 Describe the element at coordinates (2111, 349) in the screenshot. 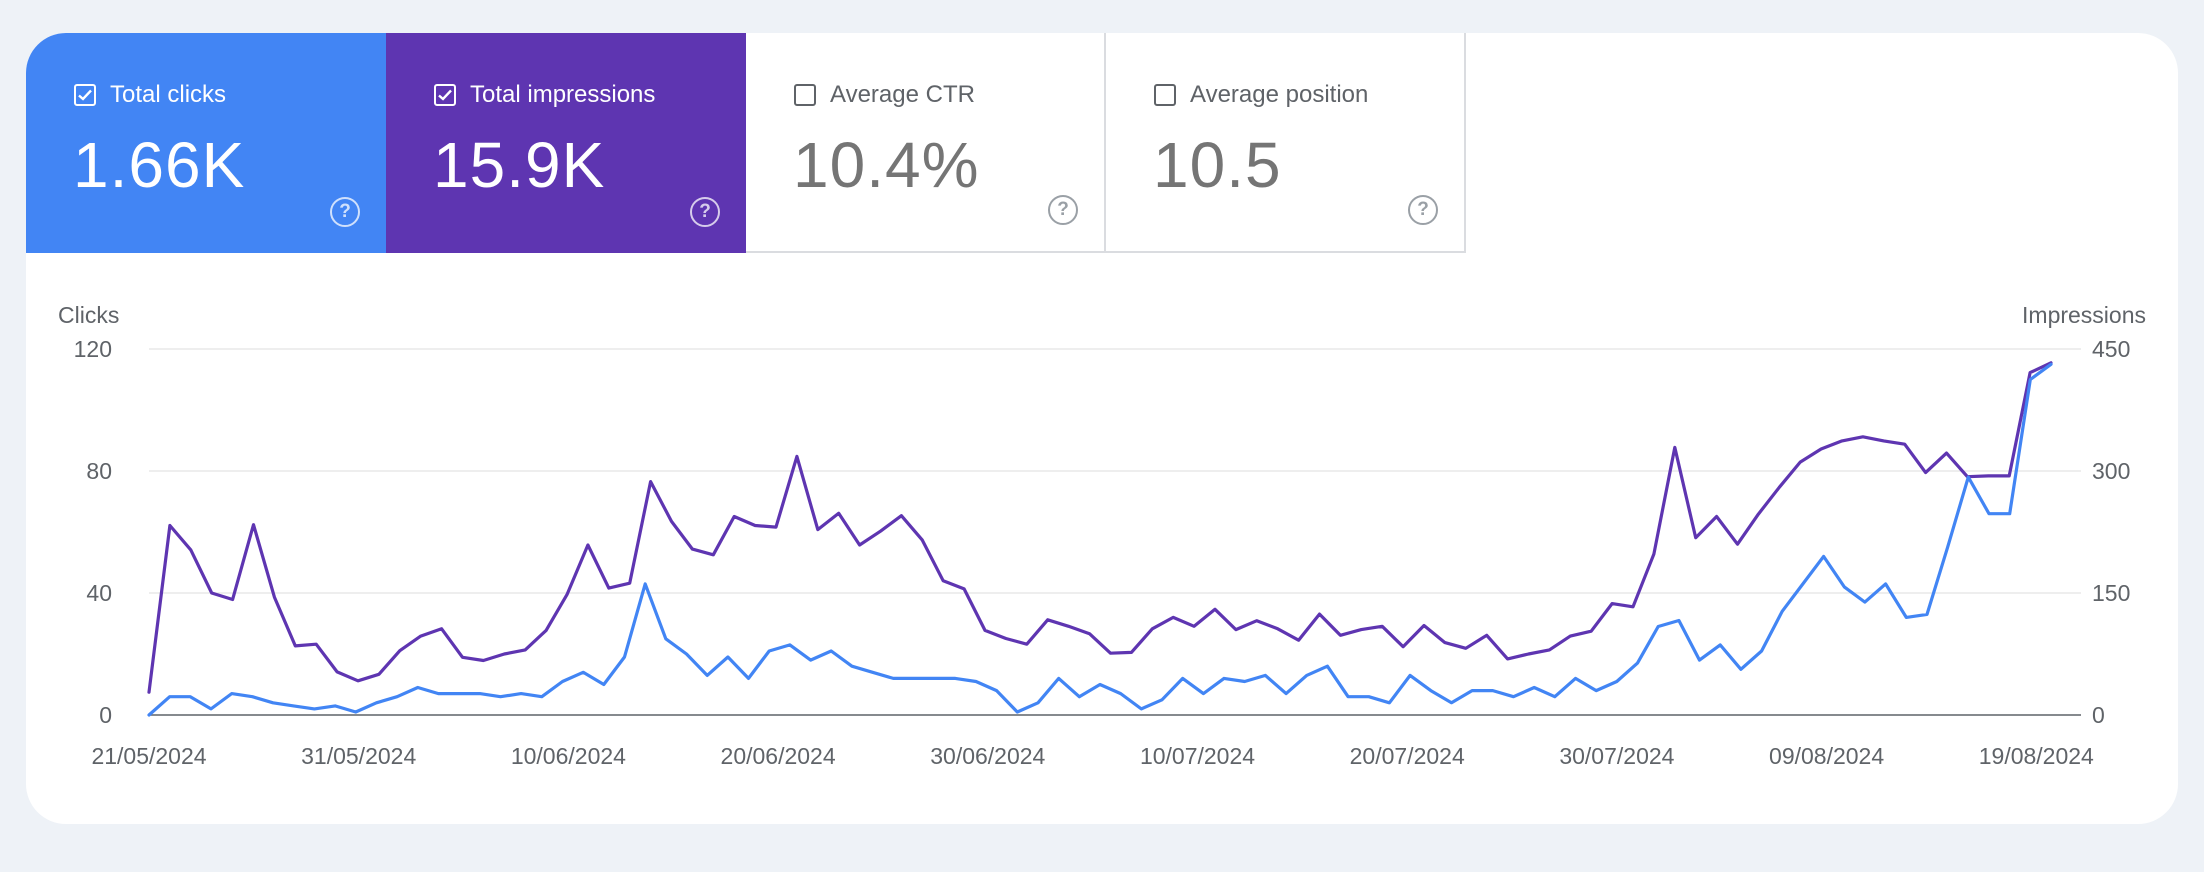

I see `y-right-tick-label: 450` at that location.